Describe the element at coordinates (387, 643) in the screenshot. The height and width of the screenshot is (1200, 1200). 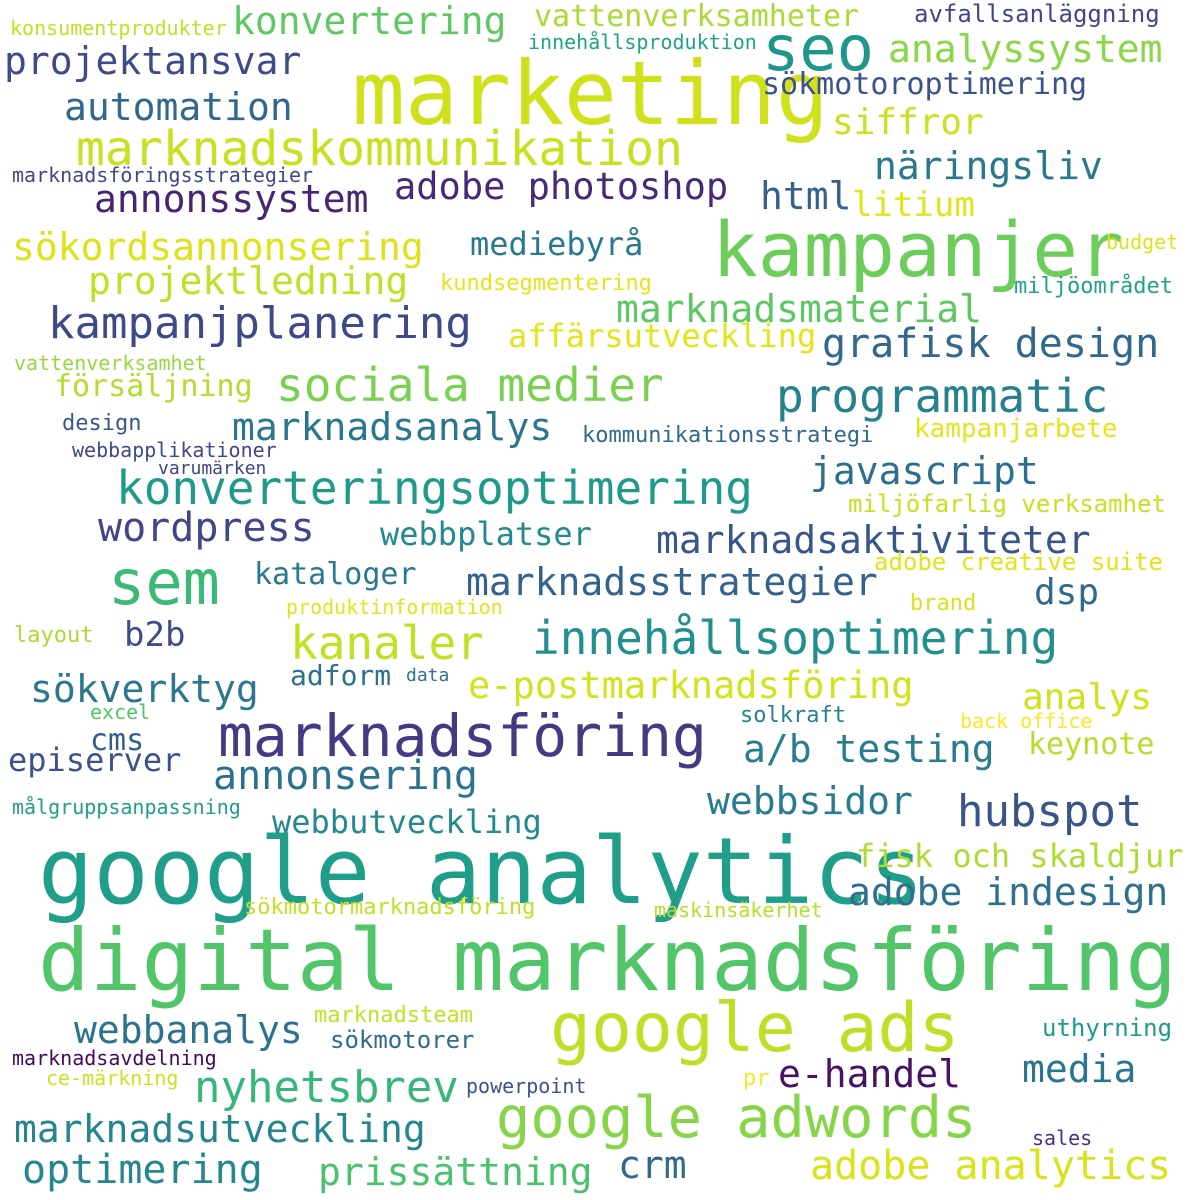
I see `word-kanaler: kanaler` at that location.